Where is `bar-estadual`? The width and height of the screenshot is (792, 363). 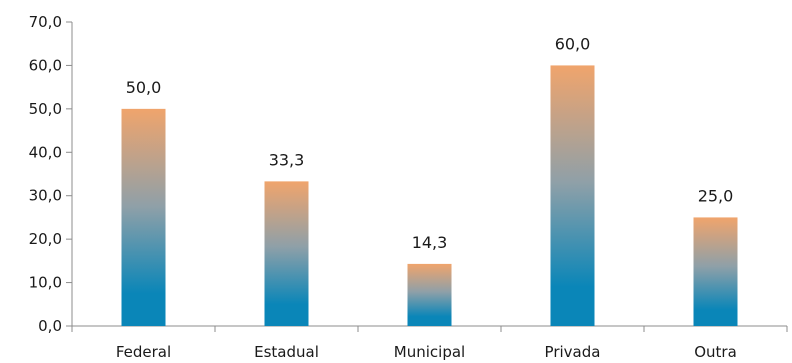
bar-estadual is located at coordinates (286, 253).